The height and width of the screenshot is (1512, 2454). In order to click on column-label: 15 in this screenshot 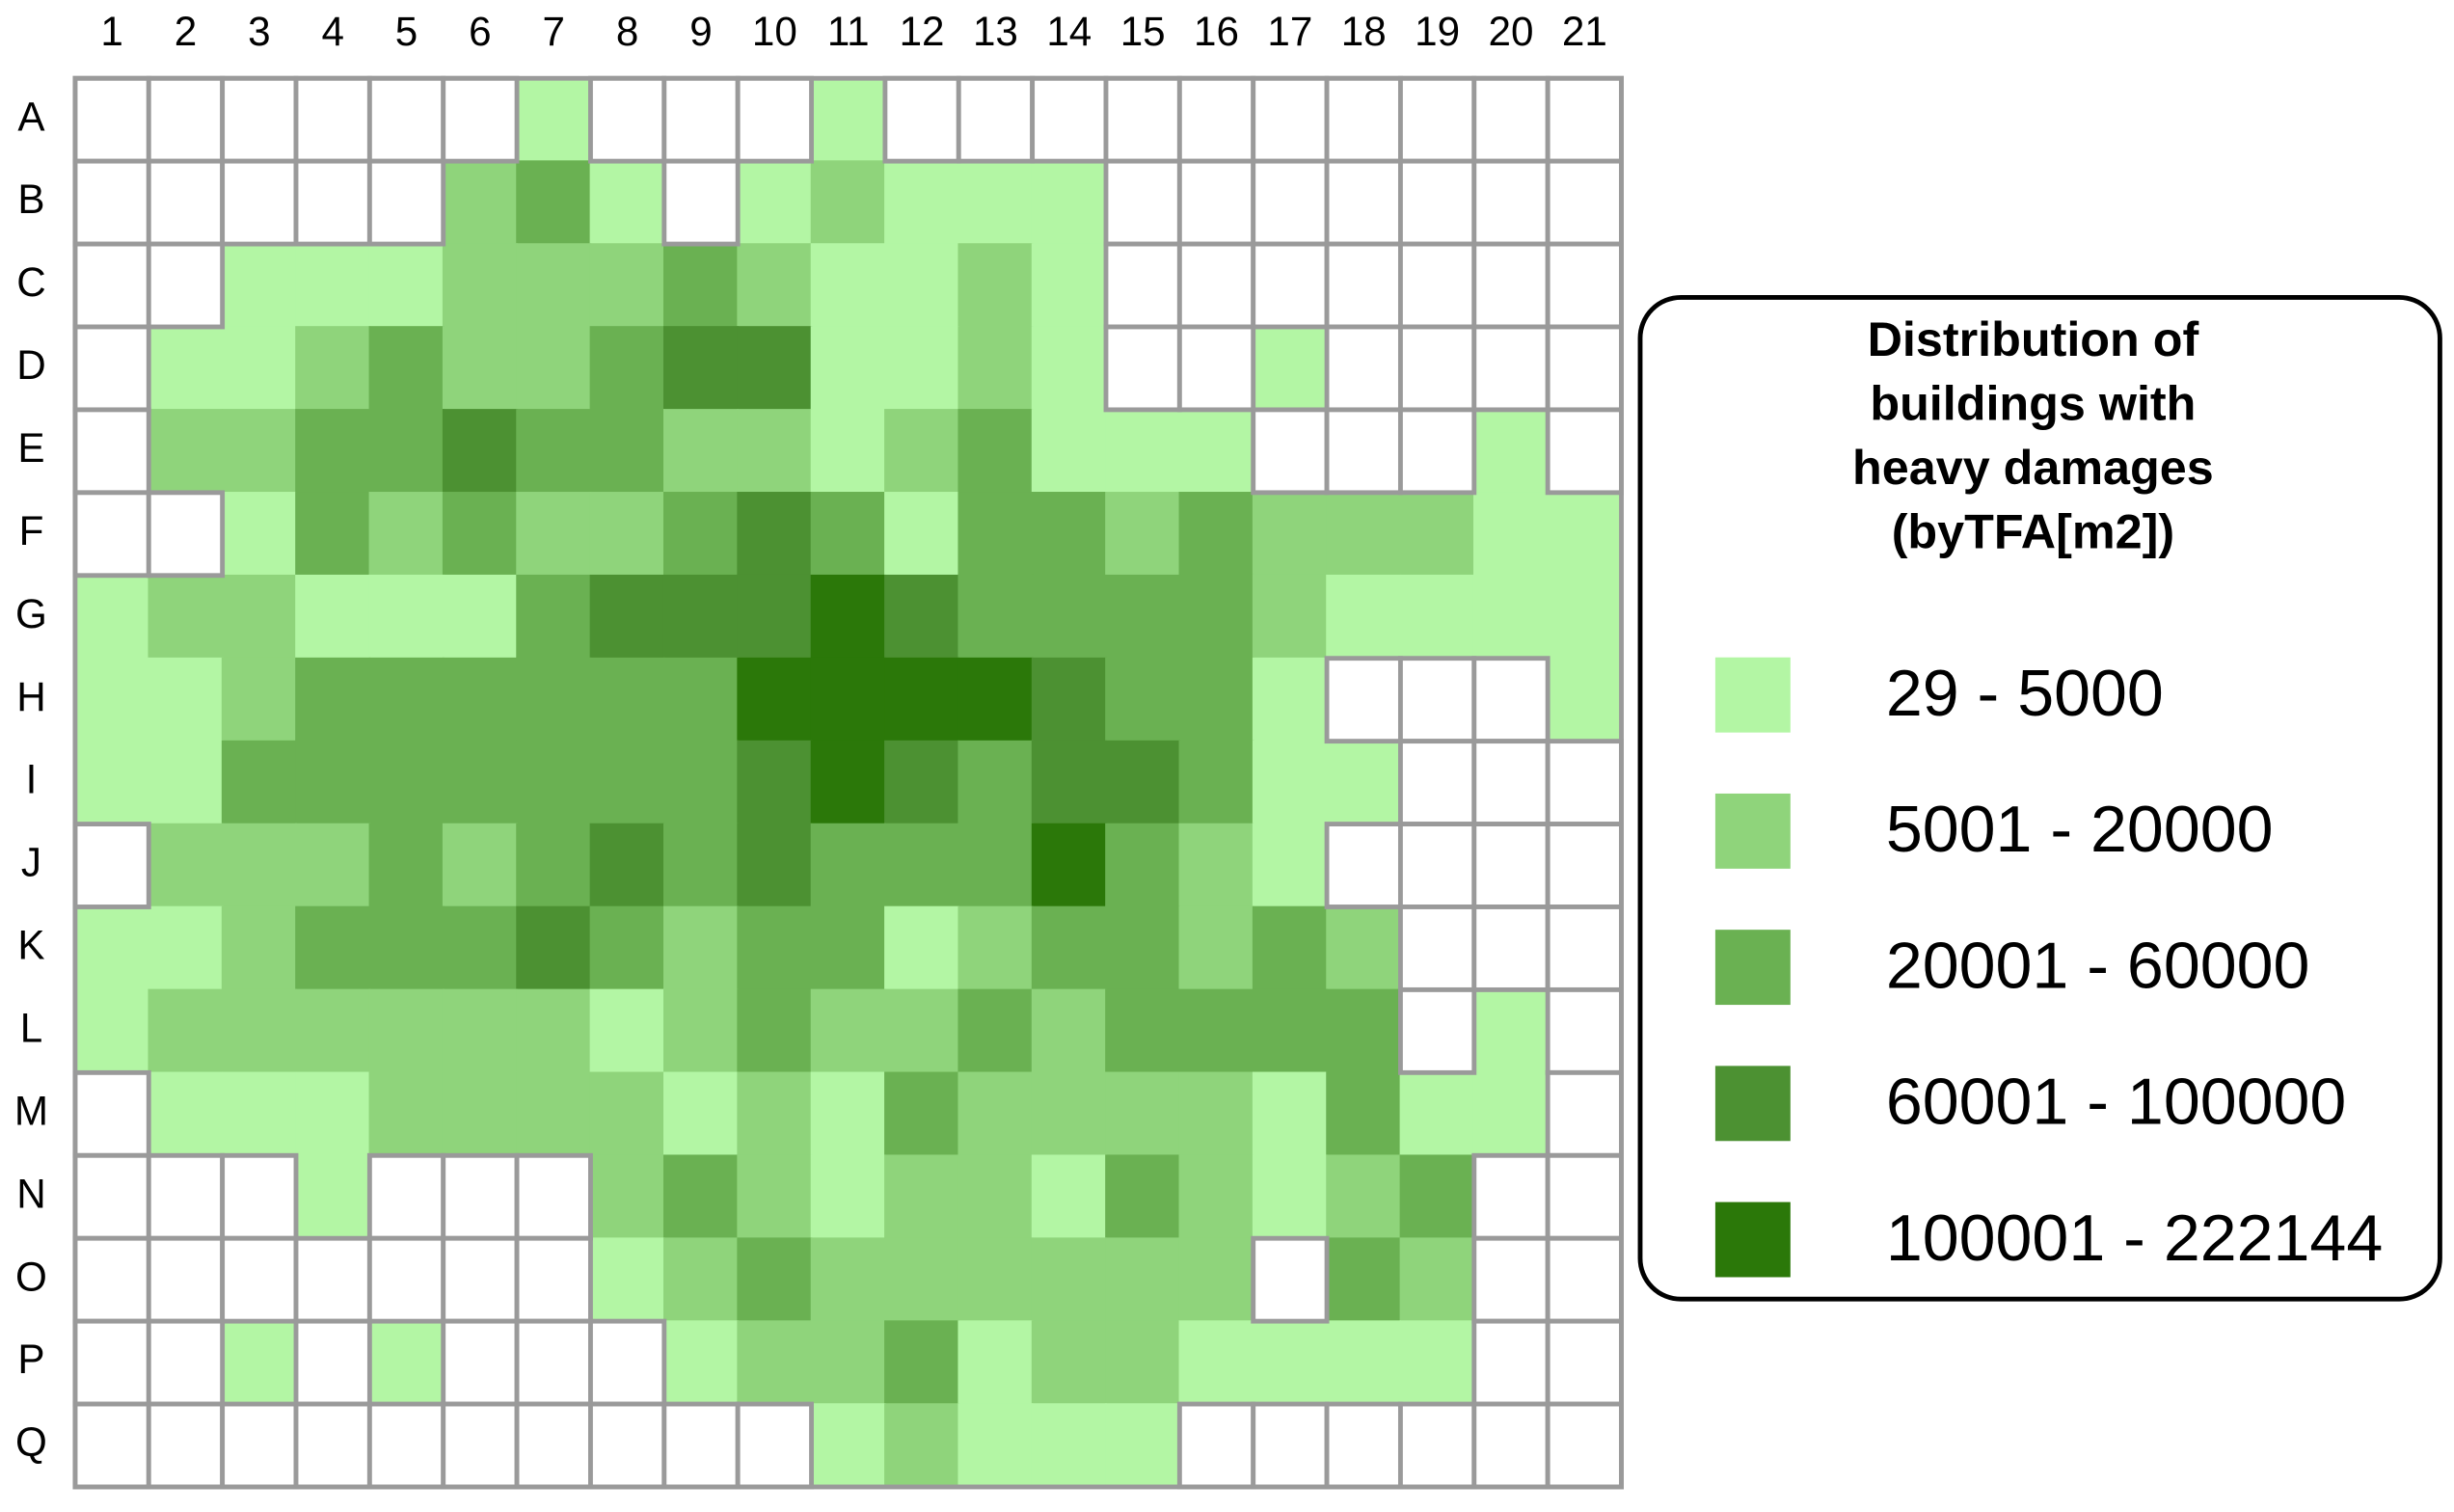, I will do `click(1143, 31)`.